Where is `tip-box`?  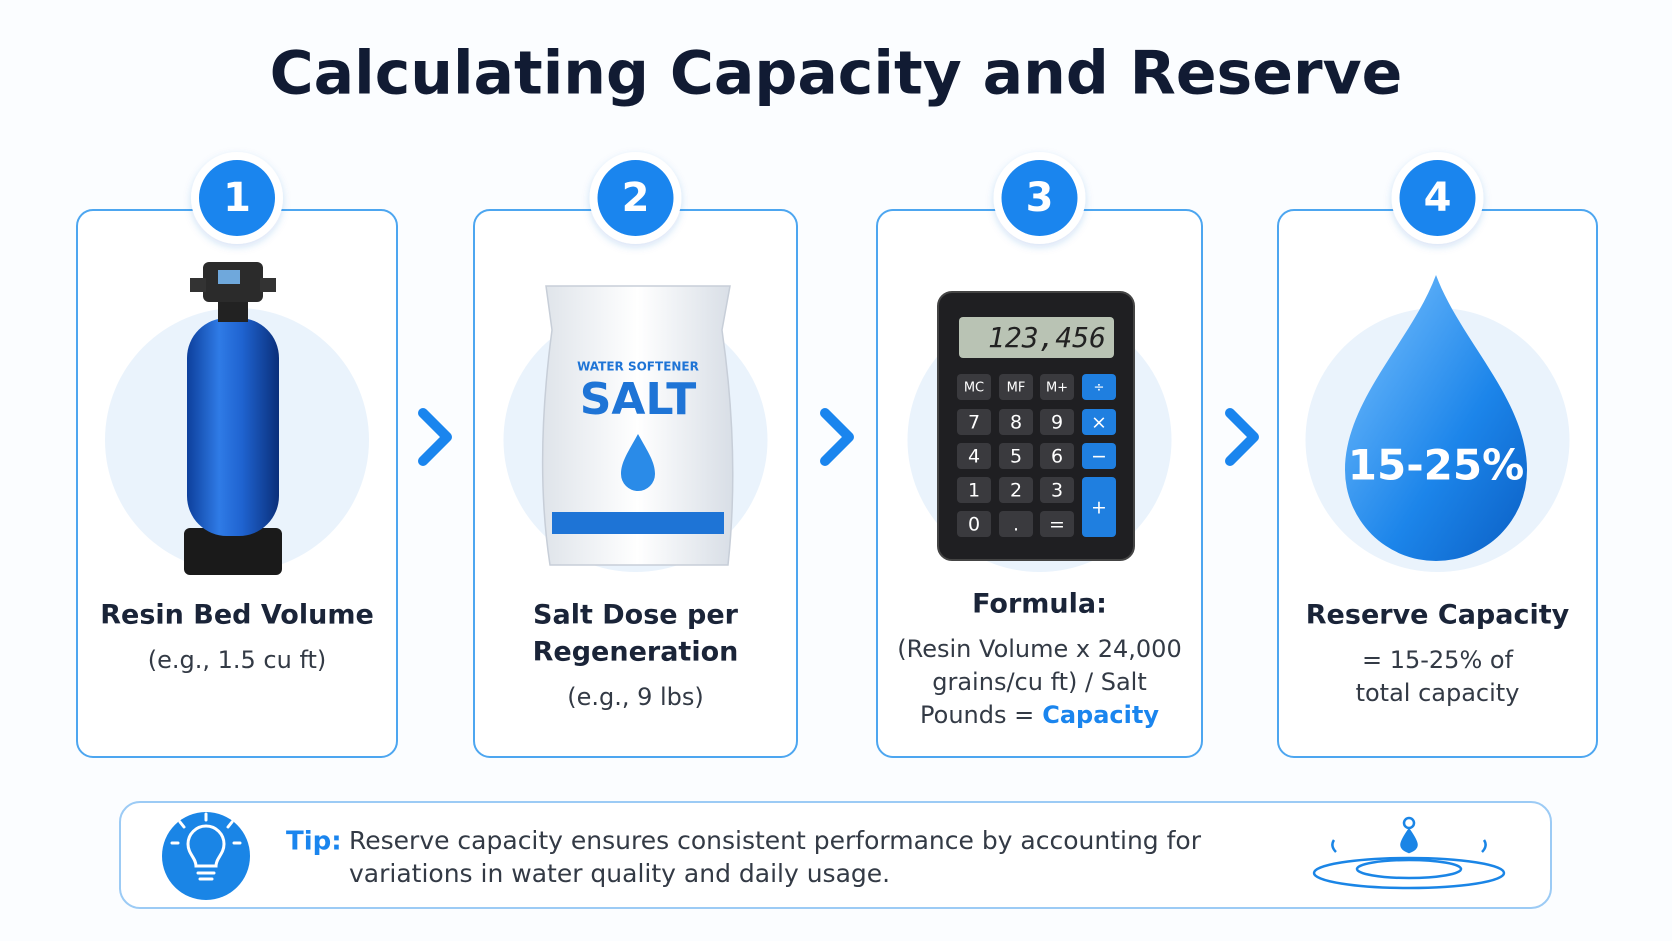 tip-box is located at coordinates (835, 855).